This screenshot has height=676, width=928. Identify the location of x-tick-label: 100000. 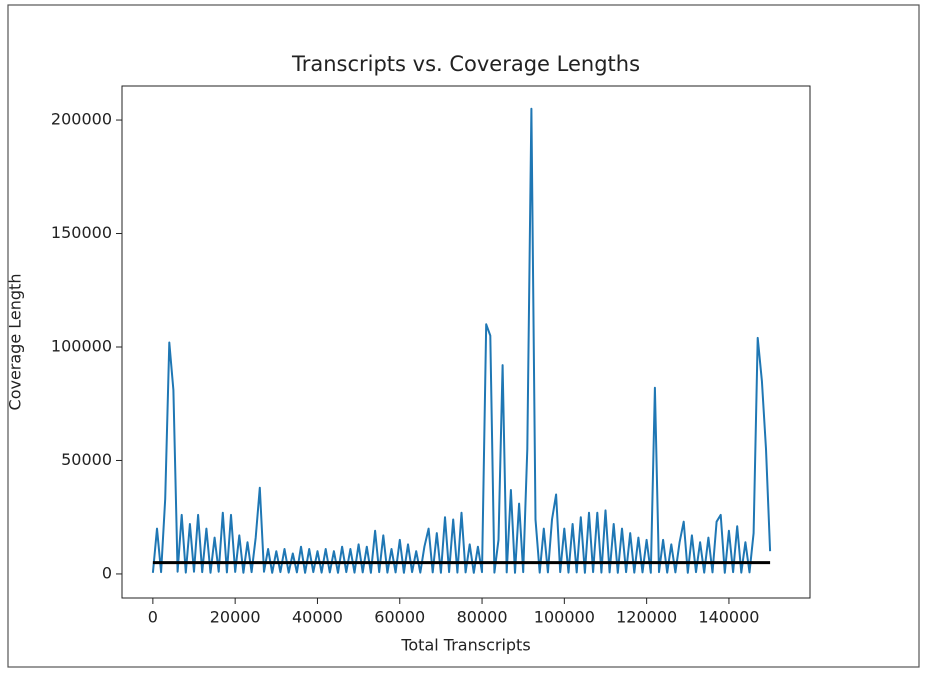
(564, 617).